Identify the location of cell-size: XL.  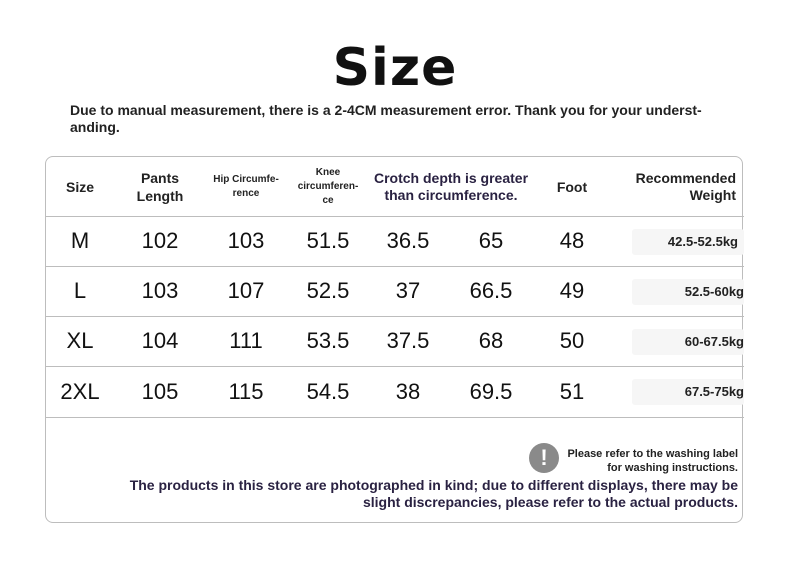
(80, 340).